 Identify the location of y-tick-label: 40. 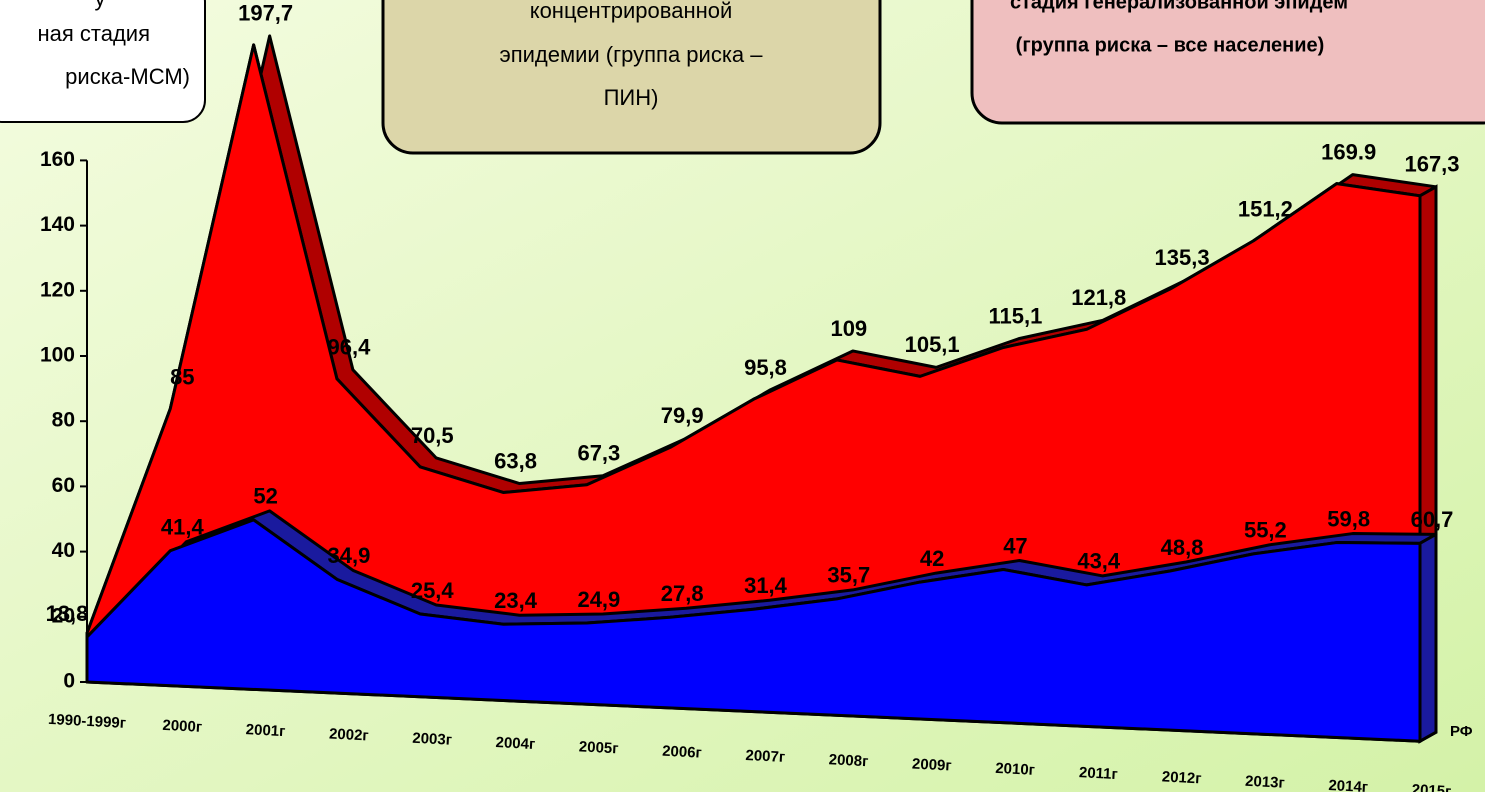
(63, 550).